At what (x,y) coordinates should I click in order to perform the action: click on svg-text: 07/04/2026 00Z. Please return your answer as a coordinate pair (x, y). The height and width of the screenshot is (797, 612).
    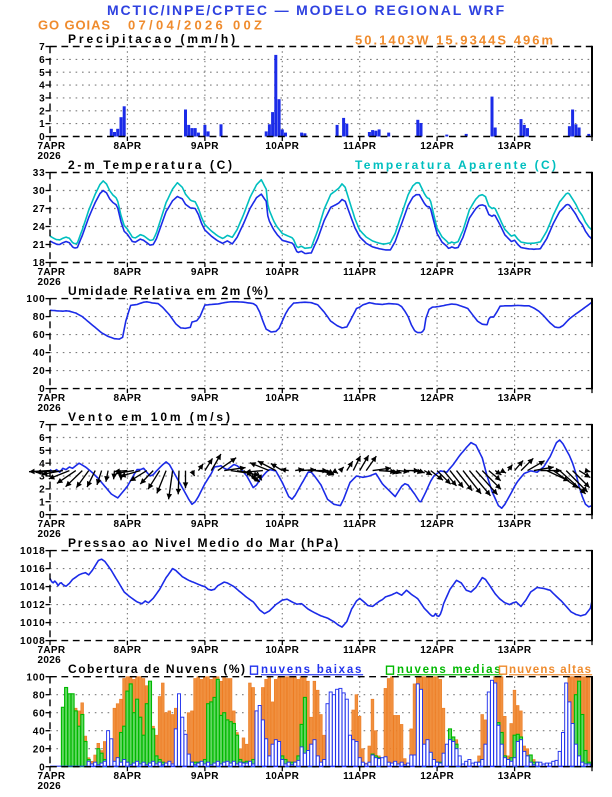
    Looking at the image, I should click on (196, 25).